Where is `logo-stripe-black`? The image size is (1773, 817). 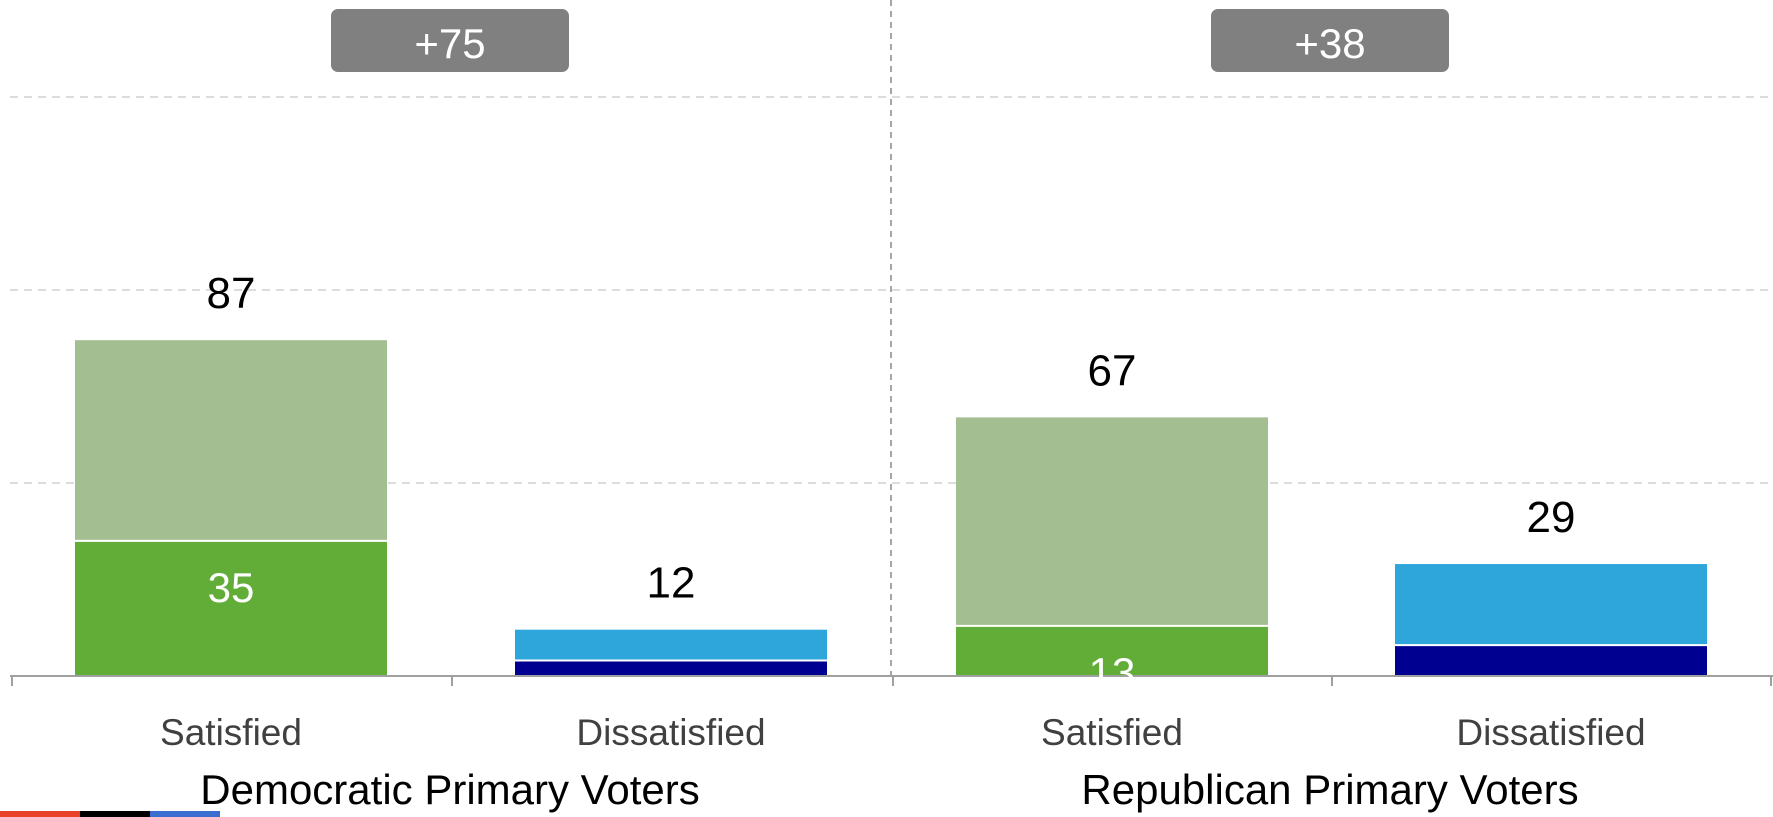 logo-stripe-black is located at coordinates (115, 814).